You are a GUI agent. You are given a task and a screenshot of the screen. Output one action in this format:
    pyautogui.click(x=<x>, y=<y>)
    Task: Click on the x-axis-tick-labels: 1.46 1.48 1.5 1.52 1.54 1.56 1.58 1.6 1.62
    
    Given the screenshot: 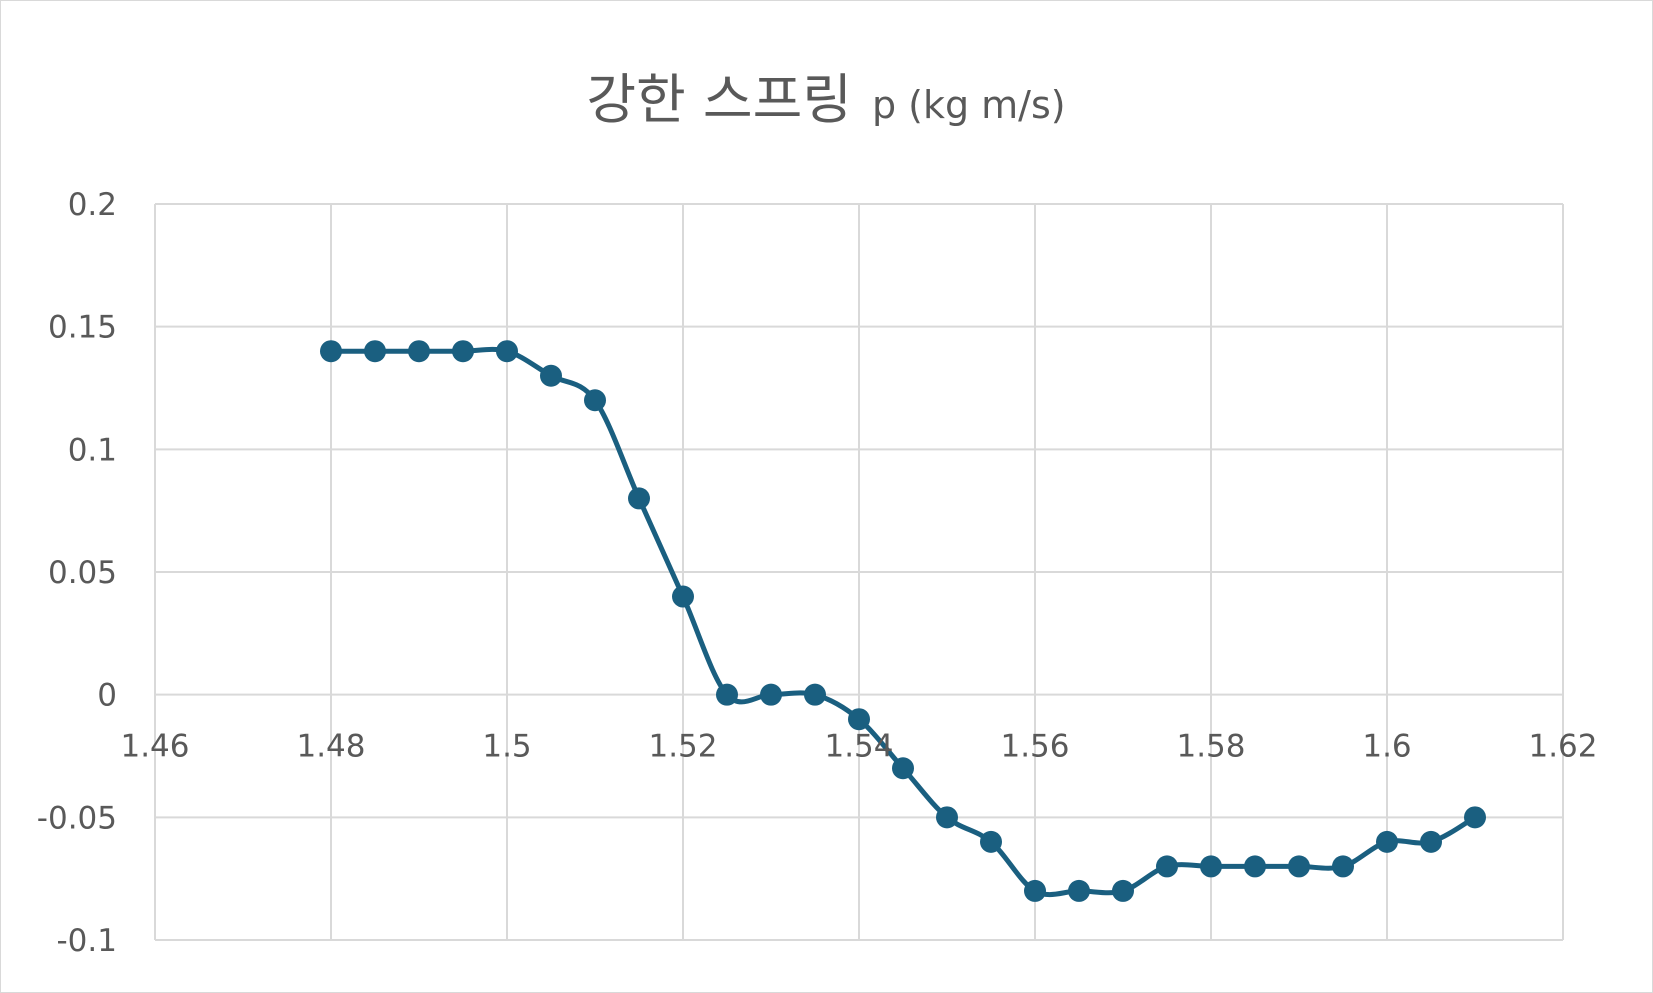 What is the action you would take?
    pyautogui.click(x=858, y=747)
    